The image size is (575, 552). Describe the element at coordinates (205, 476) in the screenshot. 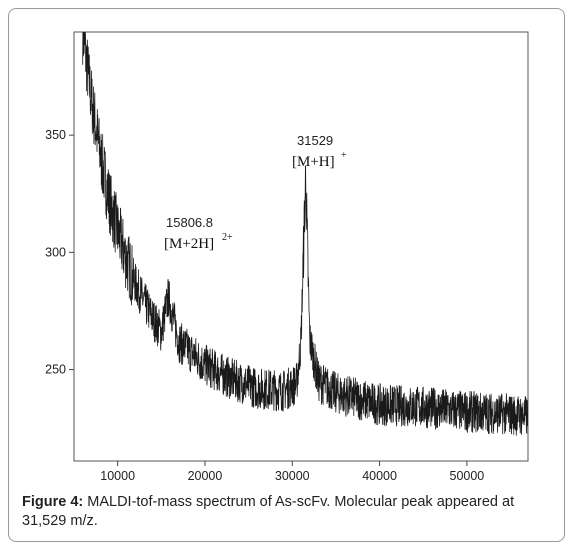

I see `x-tick-label: 20000` at that location.